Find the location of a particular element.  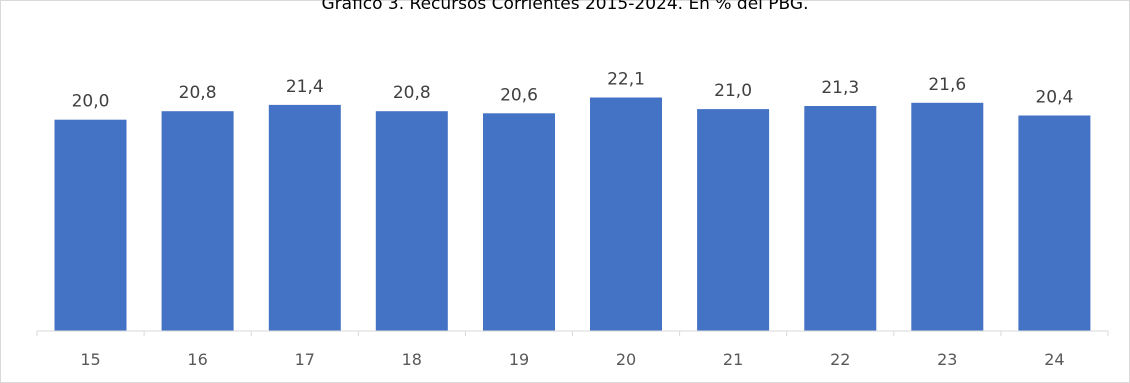

x-tick-label-19: 19 is located at coordinates (519, 359).